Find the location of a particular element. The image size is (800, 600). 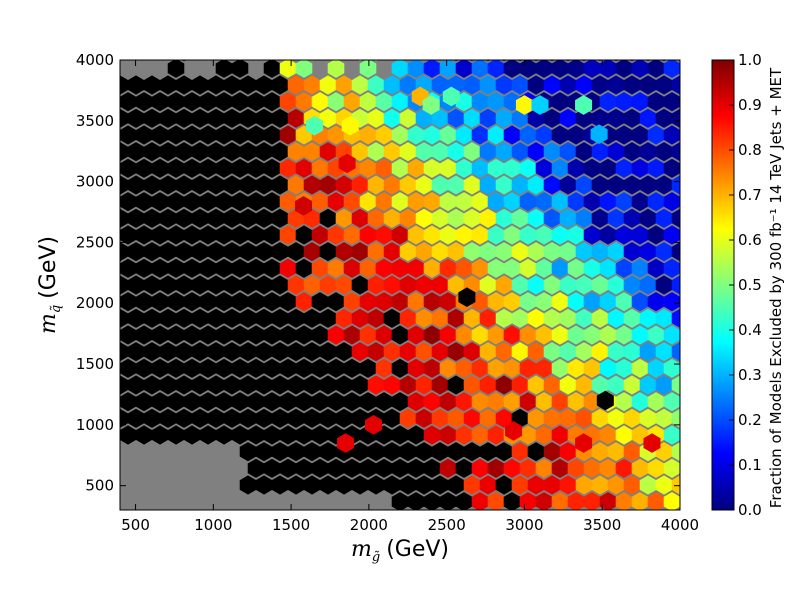

y-tick-label: 3500 is located at coordinates (95, 121).